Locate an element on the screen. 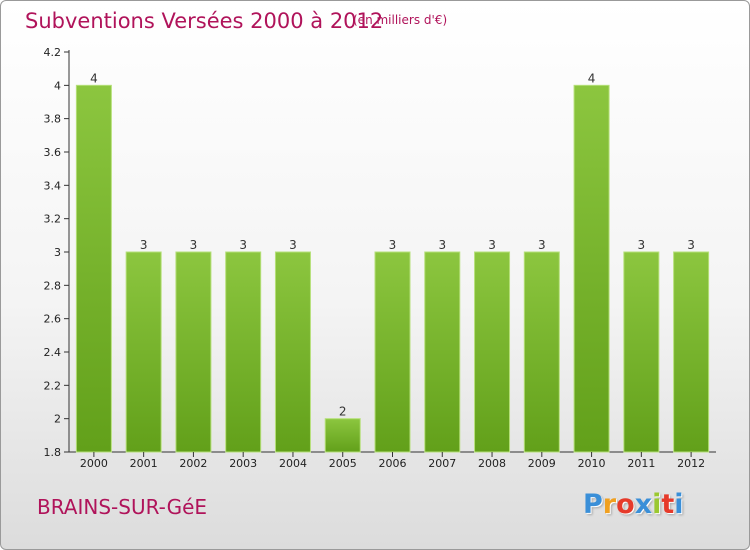 This screenshot has width=750, height=550. y-tick-label: 3.4 is located at coordinates (53, 185).